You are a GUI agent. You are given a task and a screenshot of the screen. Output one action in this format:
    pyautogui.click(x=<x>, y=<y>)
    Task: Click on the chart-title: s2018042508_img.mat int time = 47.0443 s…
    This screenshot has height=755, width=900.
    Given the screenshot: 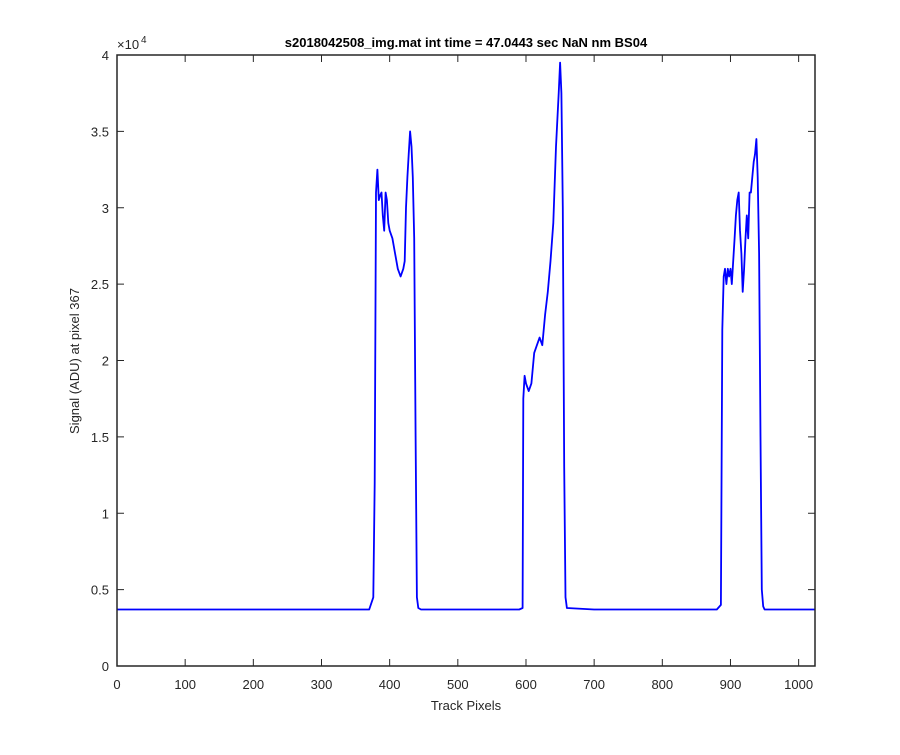 What is the action you would take?
    pyautogui.click(x=466, y=42)
    